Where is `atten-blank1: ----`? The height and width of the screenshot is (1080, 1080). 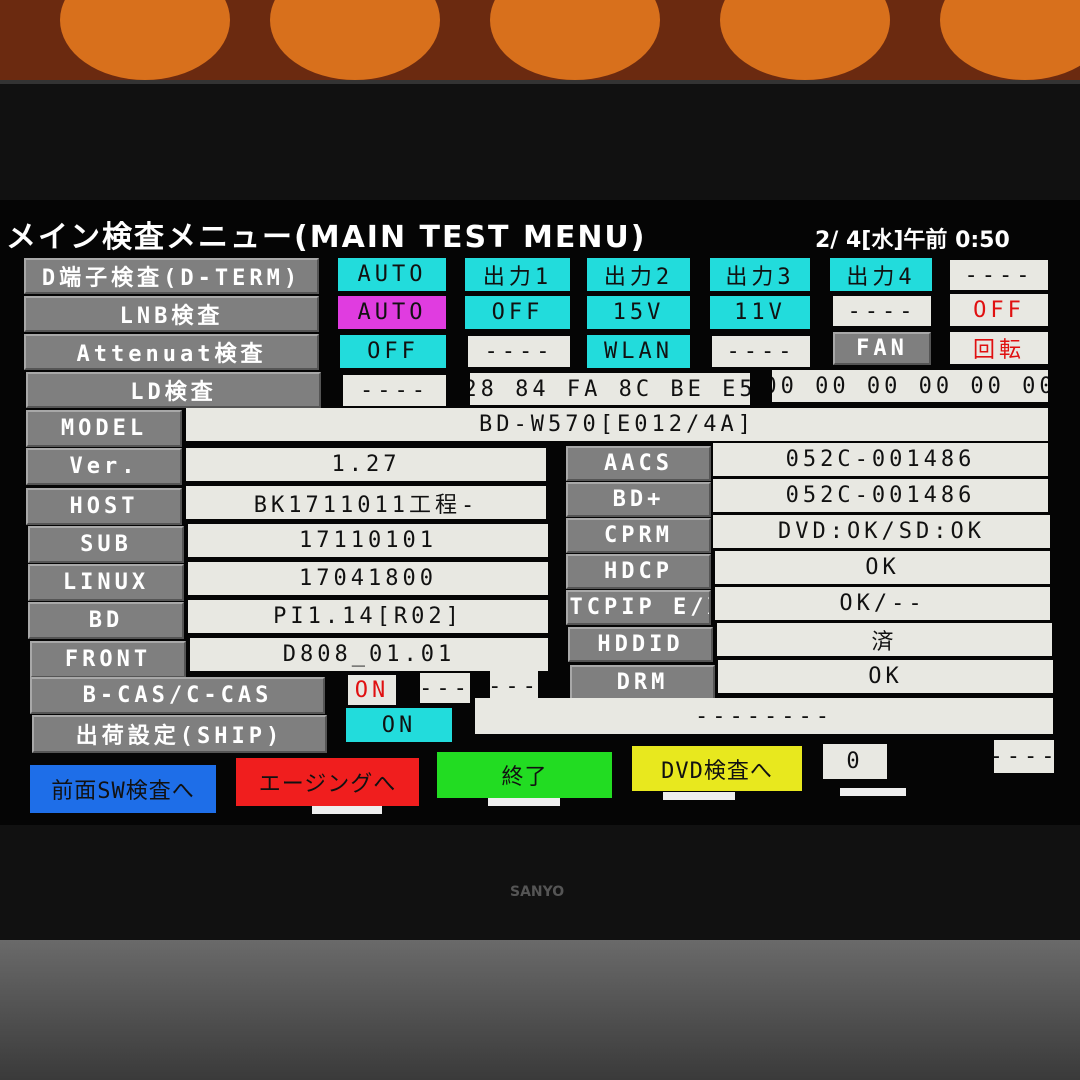
atten-blank1: ---- is located at coordinates (519, 351).